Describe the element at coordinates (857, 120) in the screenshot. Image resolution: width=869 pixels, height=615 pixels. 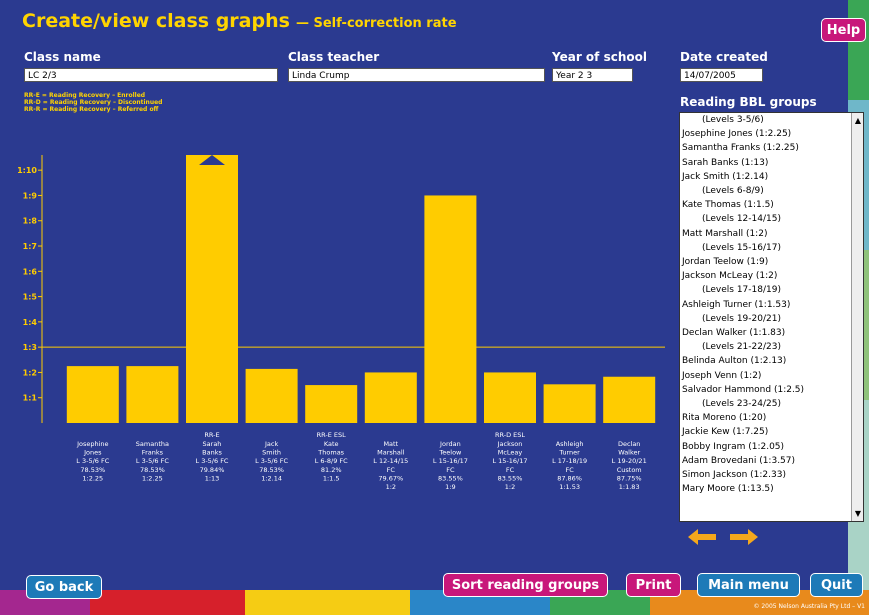
I see `scroll-up: ▲` at that location.